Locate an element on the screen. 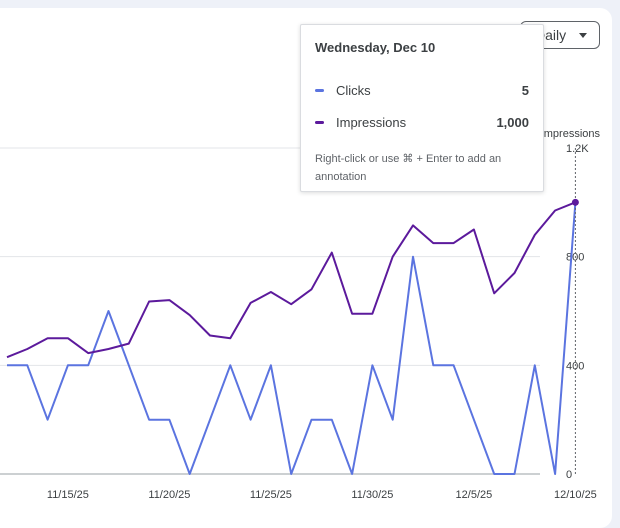 This screenshot has width=620, height=528. tooltip-row-impressions: Impressions 1,000 is located at coordinates (422, 122).